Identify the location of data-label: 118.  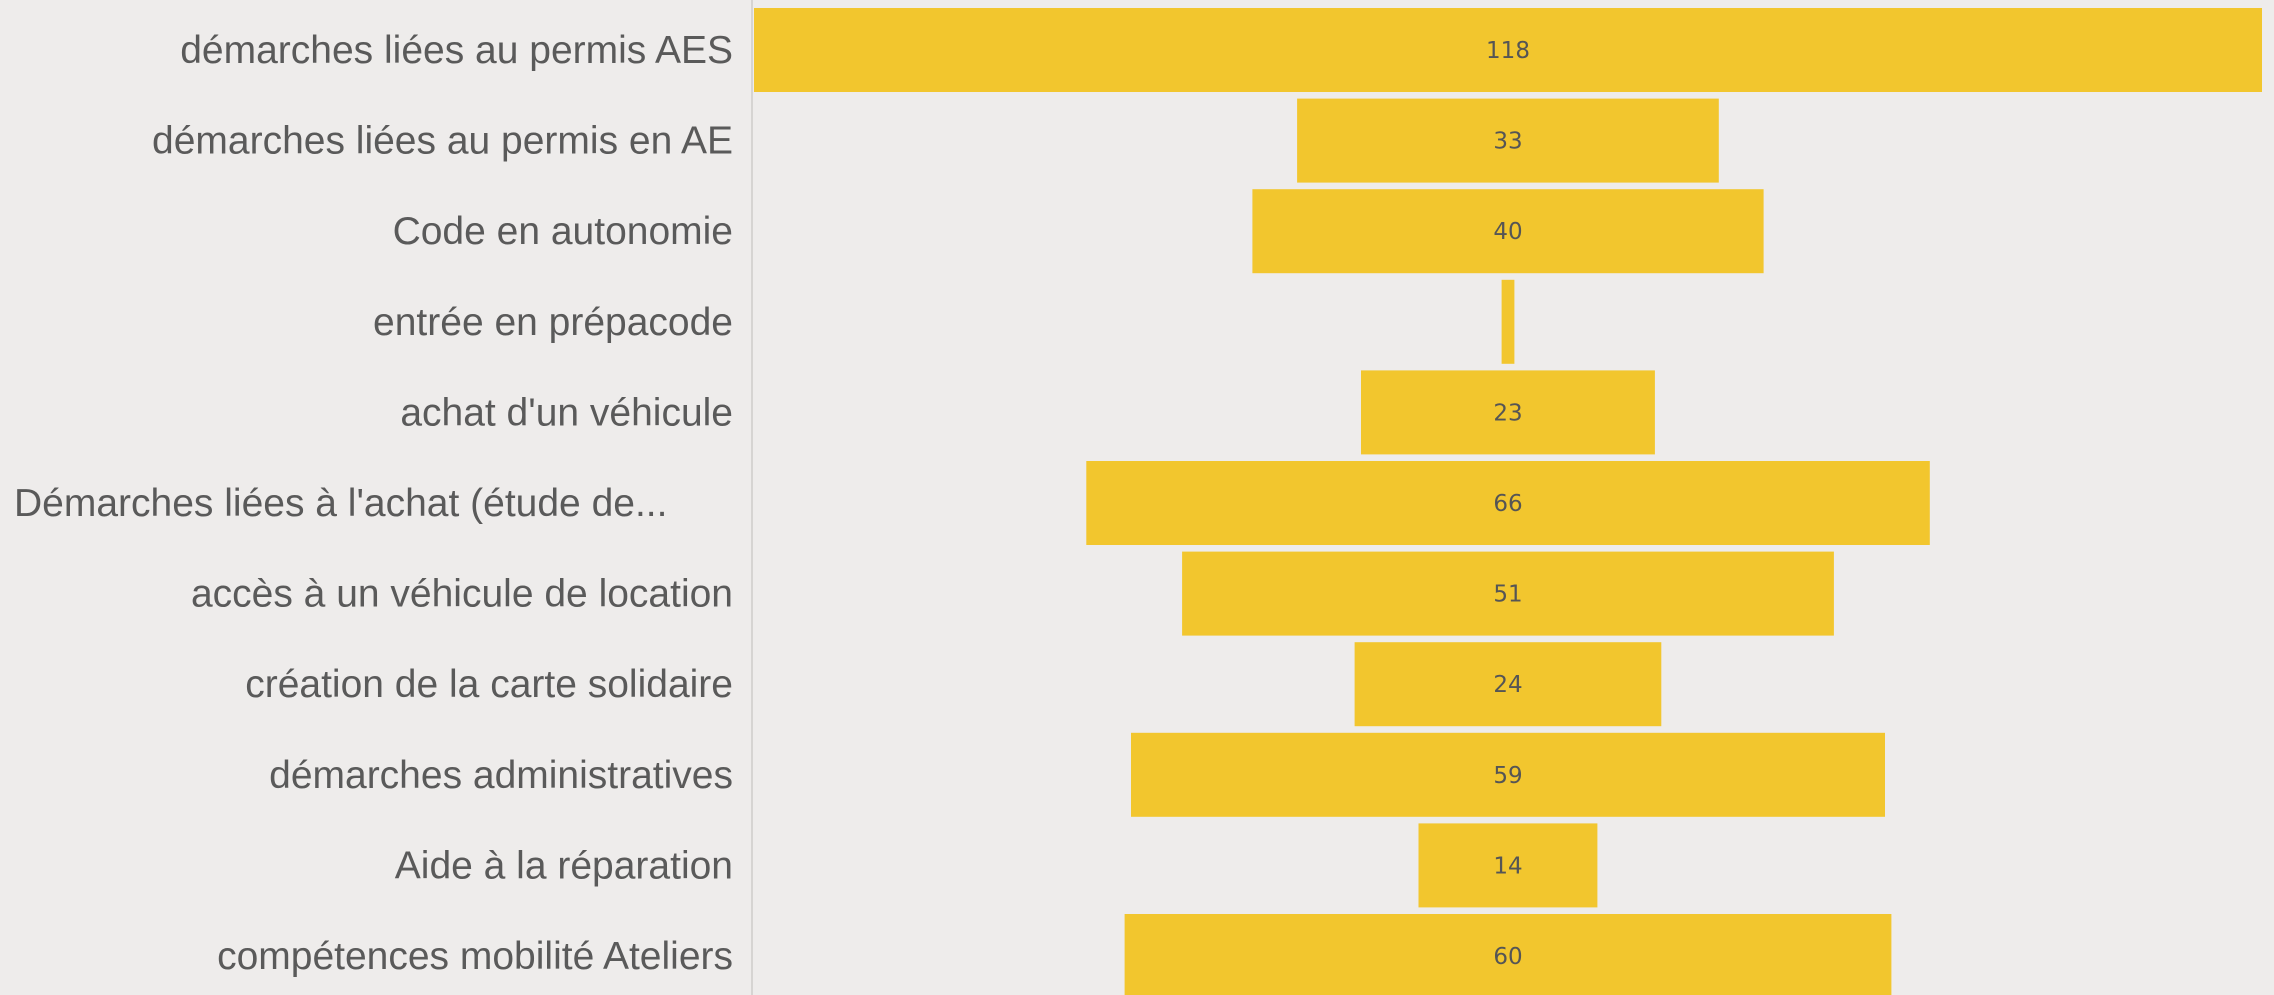
(1508, 51).